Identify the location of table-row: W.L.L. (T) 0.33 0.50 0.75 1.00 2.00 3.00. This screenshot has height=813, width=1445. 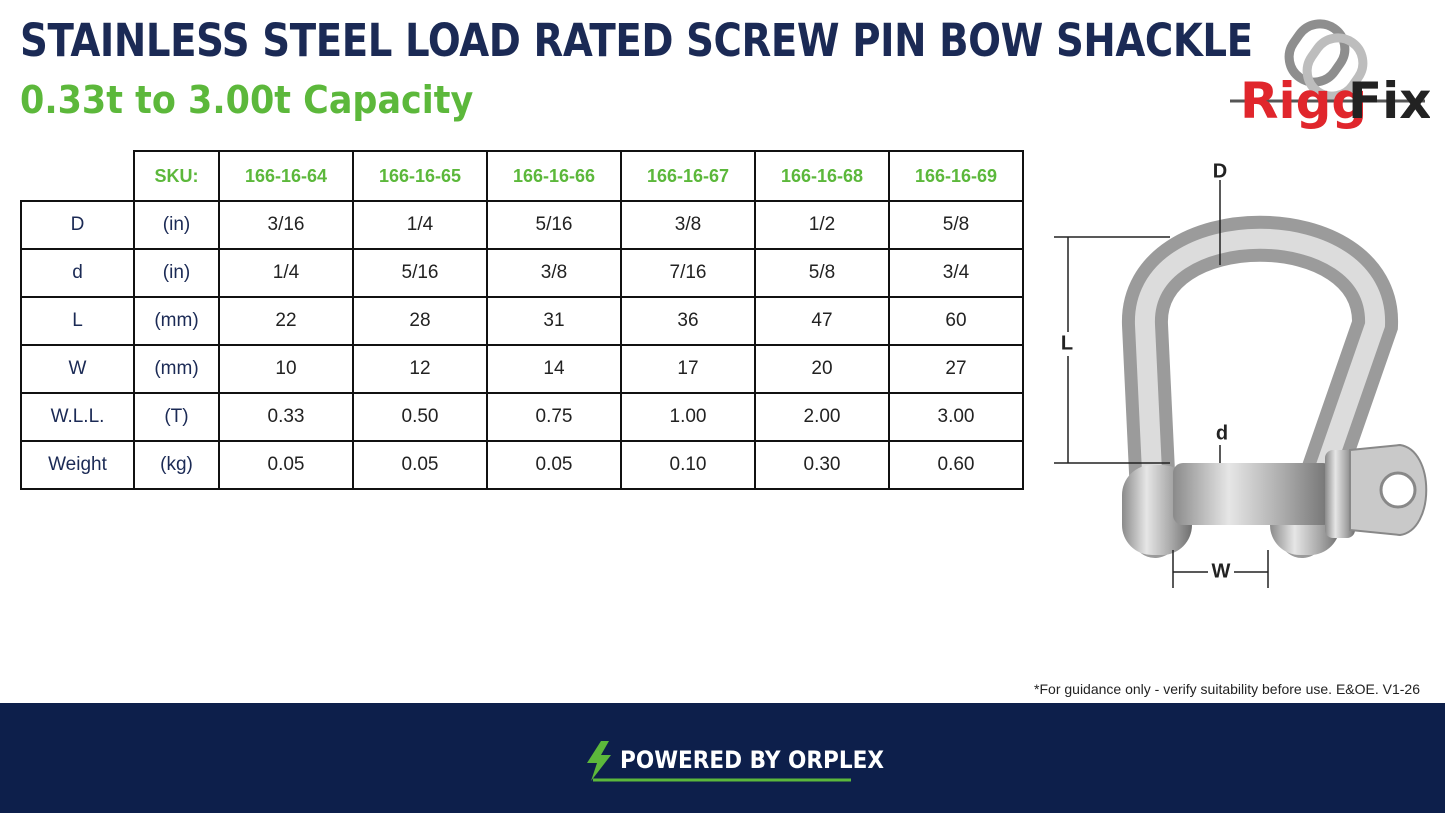
(522, 417).